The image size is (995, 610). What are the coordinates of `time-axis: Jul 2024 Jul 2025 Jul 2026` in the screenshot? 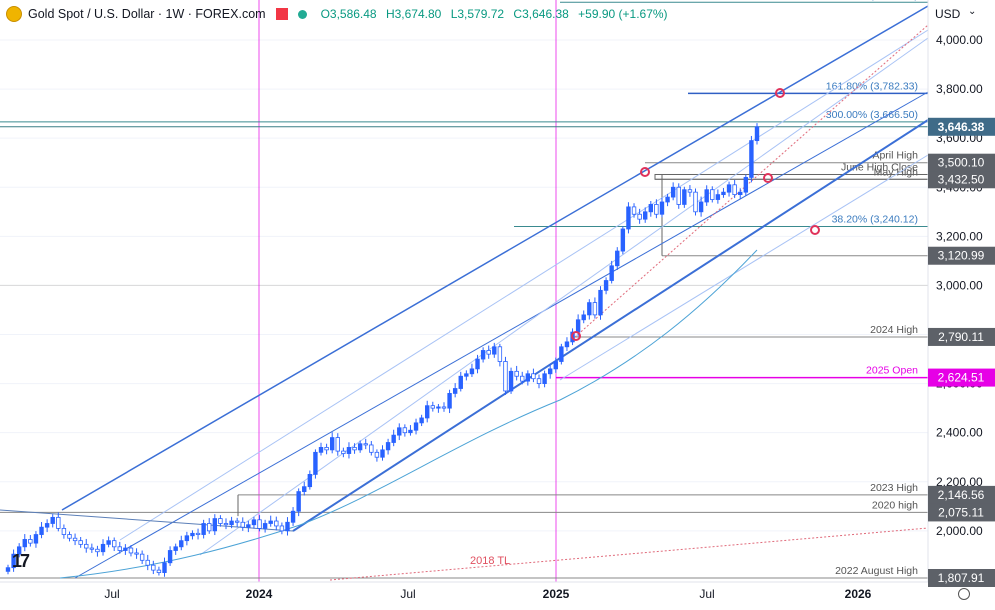 It's located at (464, 591).